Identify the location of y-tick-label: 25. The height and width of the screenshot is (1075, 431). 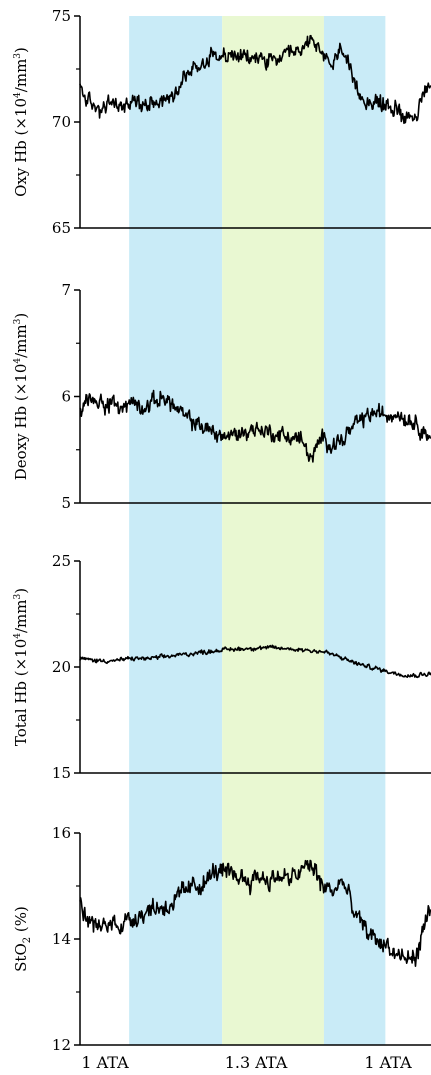
(61, 561).